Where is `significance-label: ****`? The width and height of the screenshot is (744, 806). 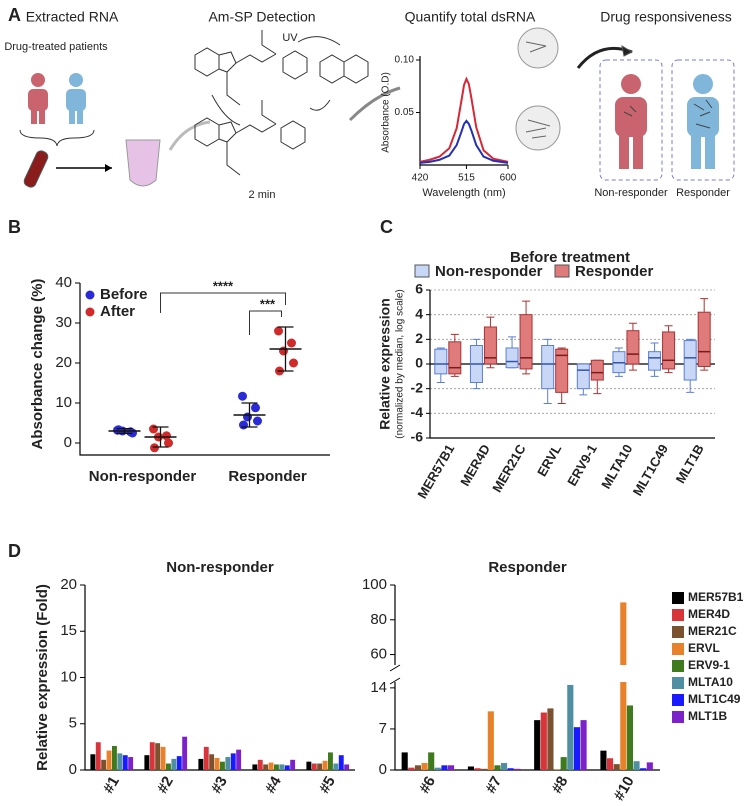 significance-label: **** is located at coordinates (223, 285).